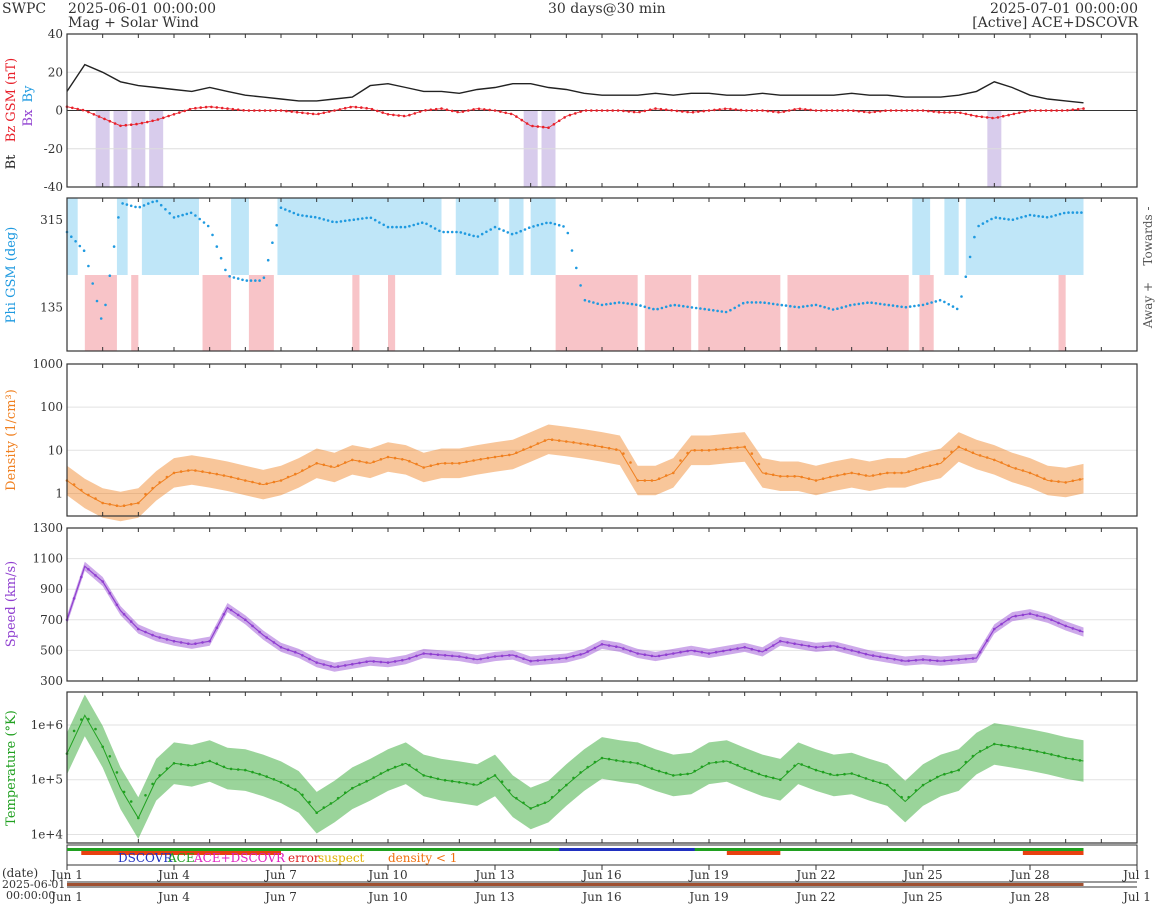  I want to click on x-tick-label-bottom: Jun 10, so click(386, 897).